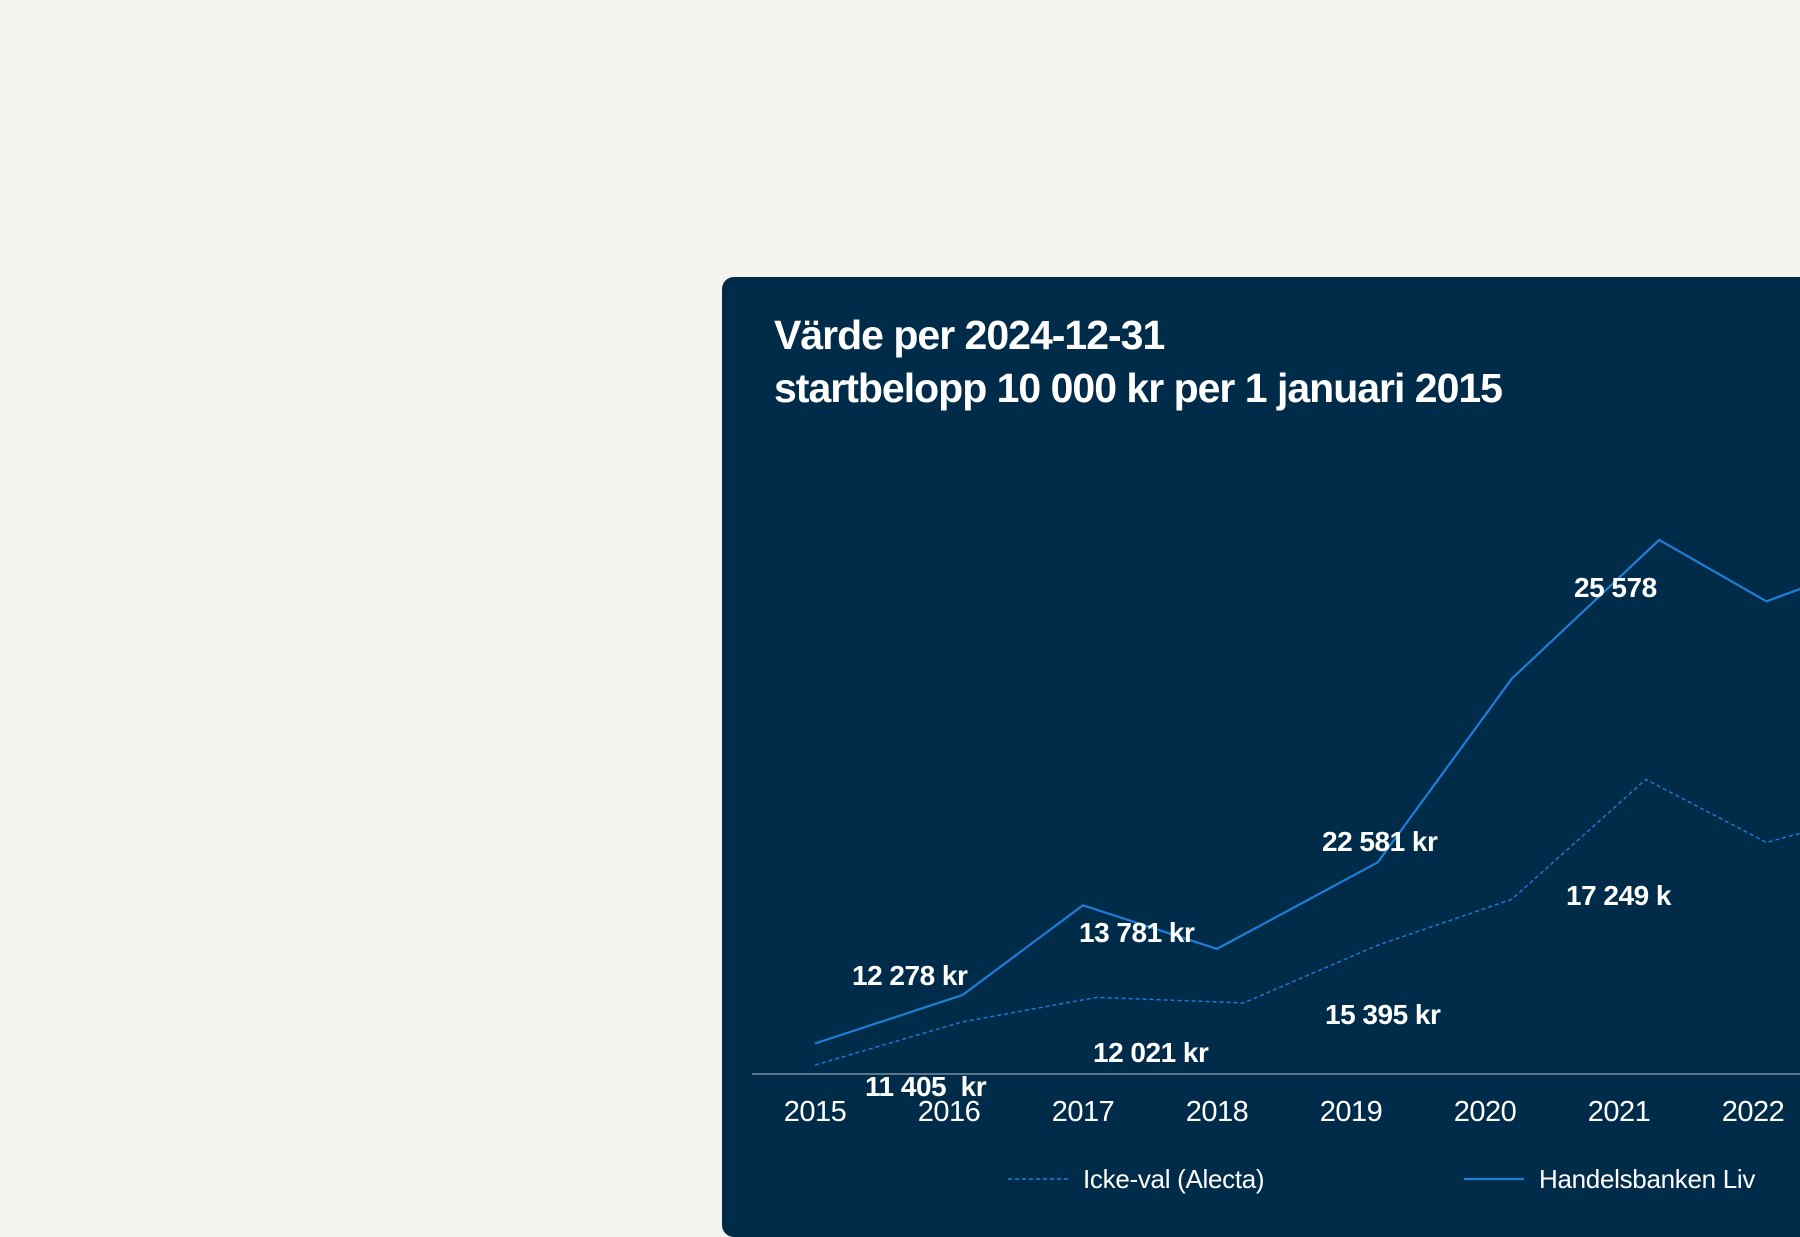  Describe the element at coordinates (1619, 1112) in the screenshot. I see `x-tick-label: 2021` at that location.